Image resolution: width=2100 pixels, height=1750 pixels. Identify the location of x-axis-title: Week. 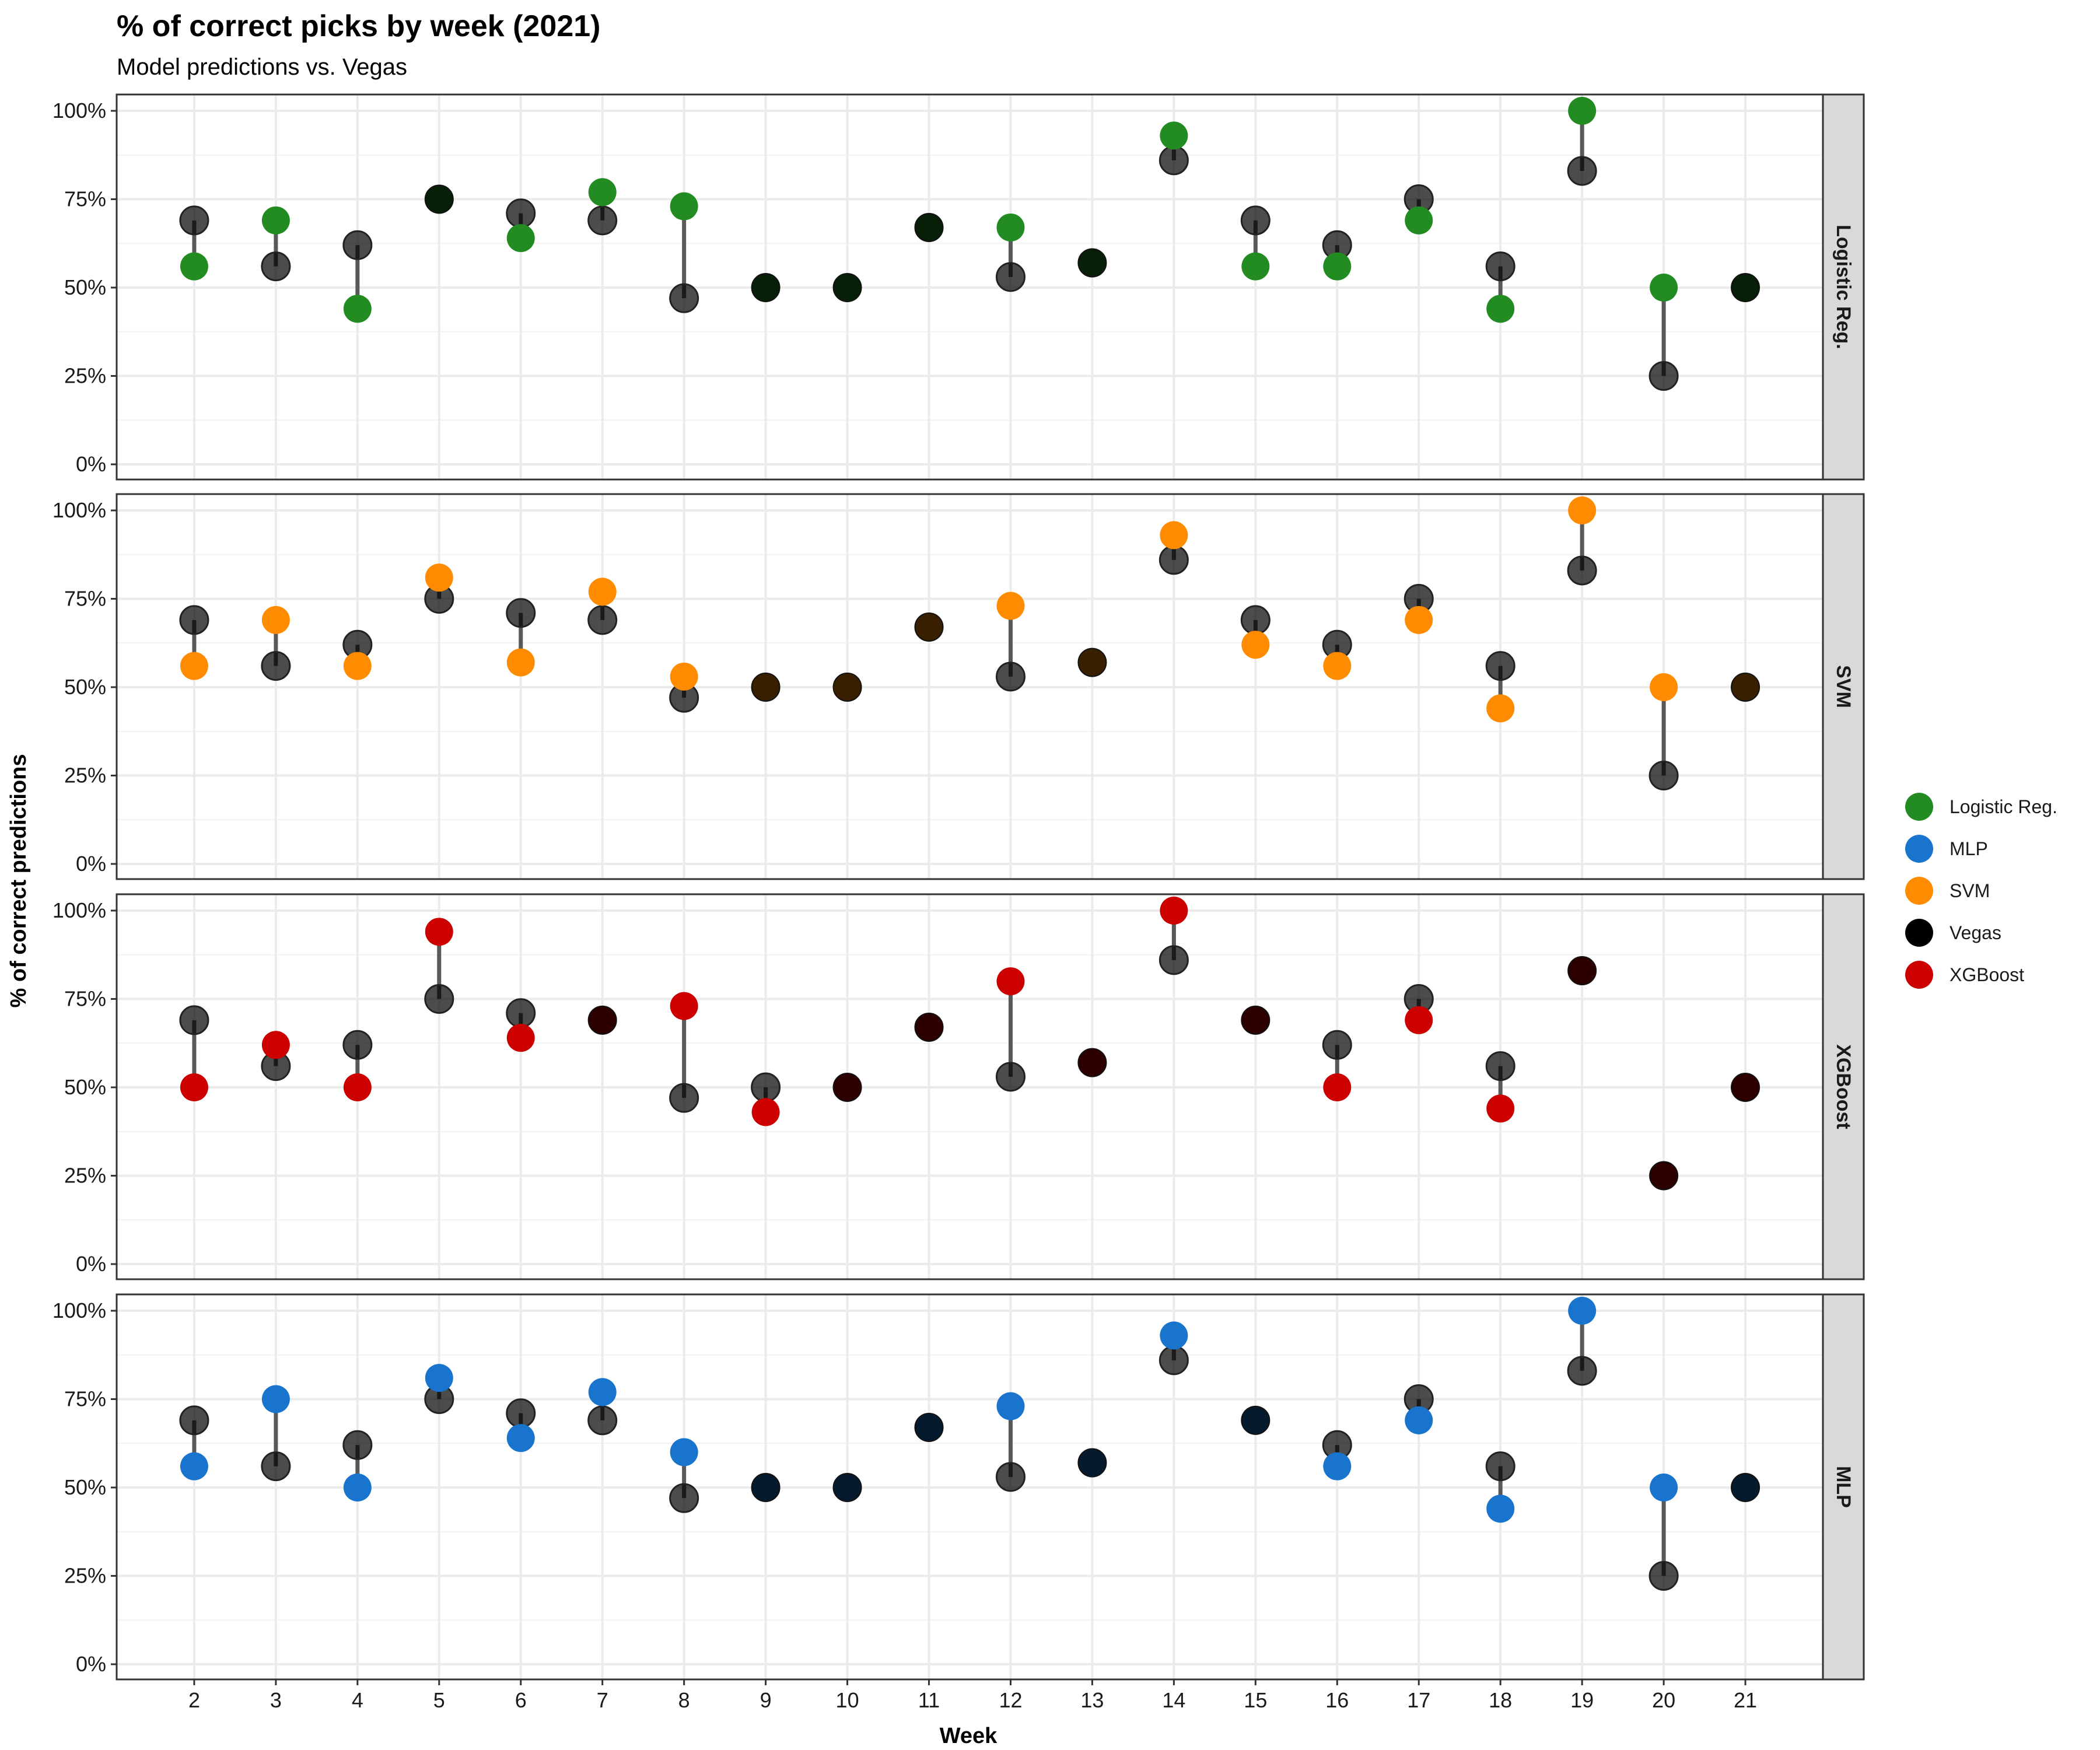
(969, 1736).